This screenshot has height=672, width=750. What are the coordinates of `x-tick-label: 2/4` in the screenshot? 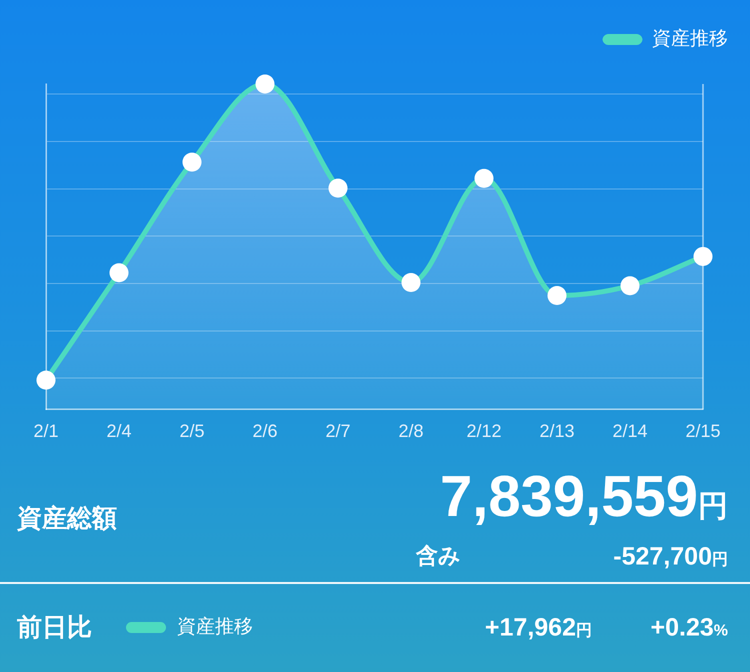 It's located at (119, 431).